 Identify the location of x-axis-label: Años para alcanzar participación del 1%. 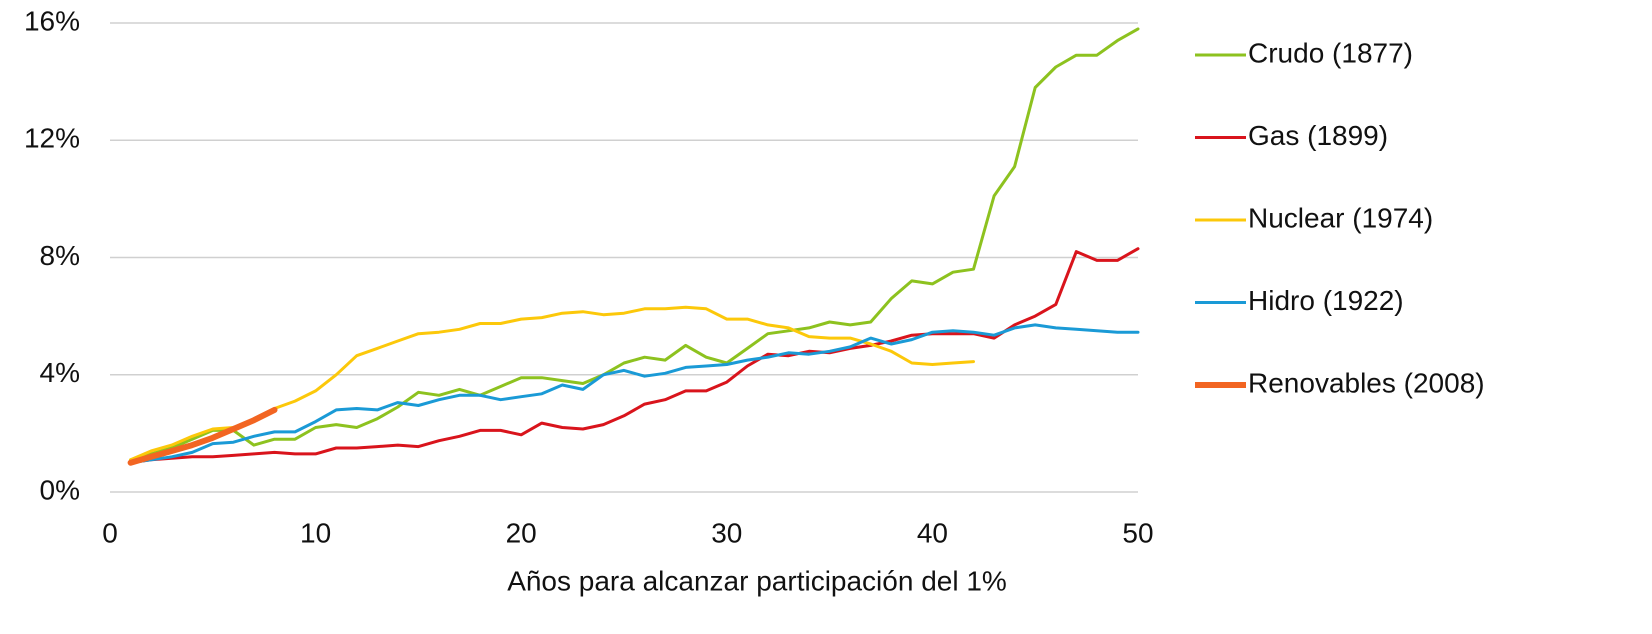
(757, 580).